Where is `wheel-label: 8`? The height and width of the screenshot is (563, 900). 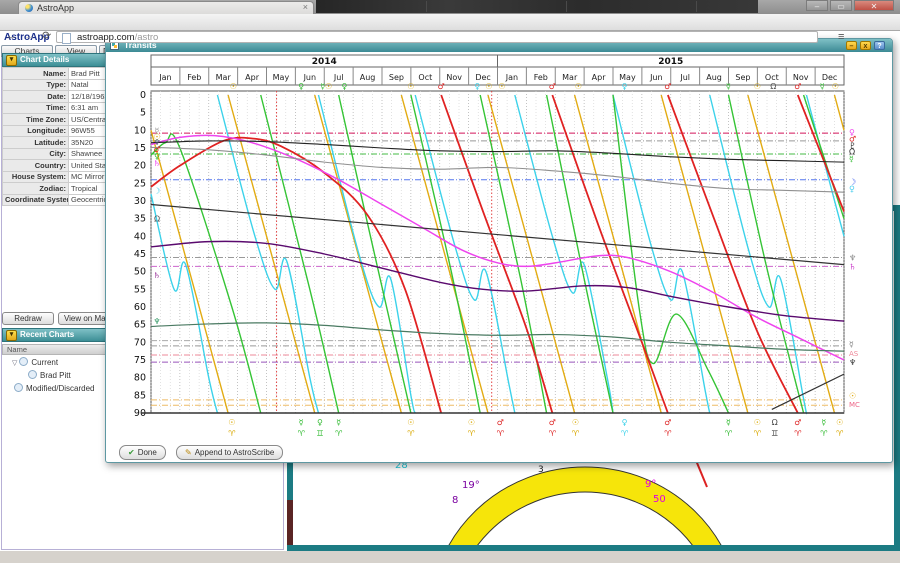
wheel-label: 8 is located at coordinates (455, 500).